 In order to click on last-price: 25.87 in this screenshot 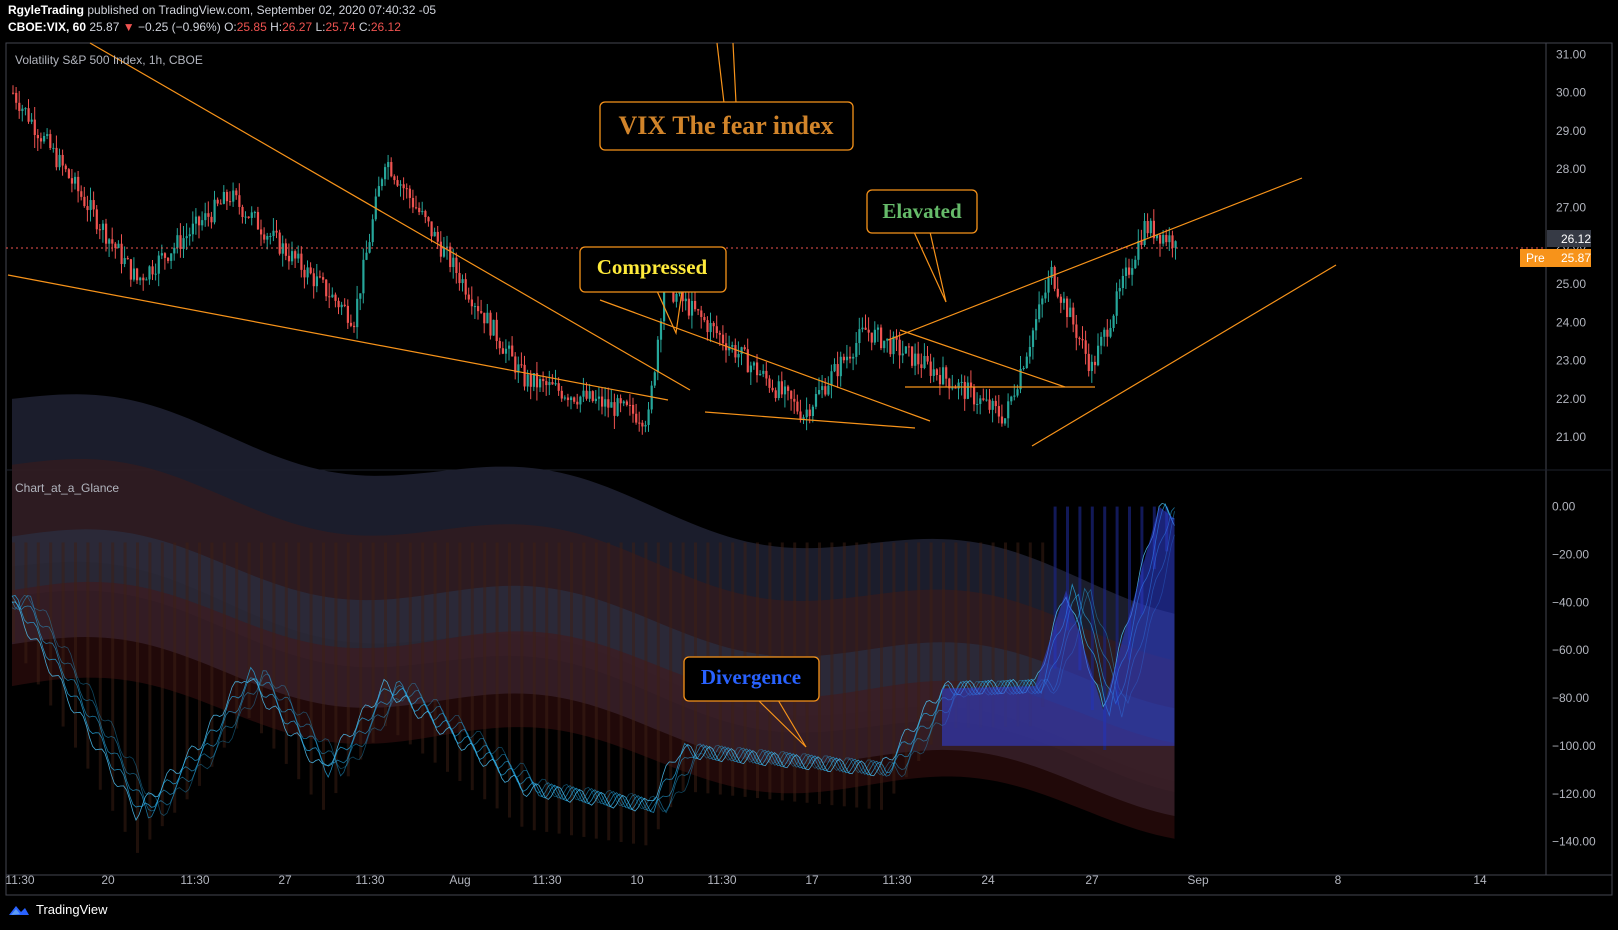, I will do `click(104, 27)`.